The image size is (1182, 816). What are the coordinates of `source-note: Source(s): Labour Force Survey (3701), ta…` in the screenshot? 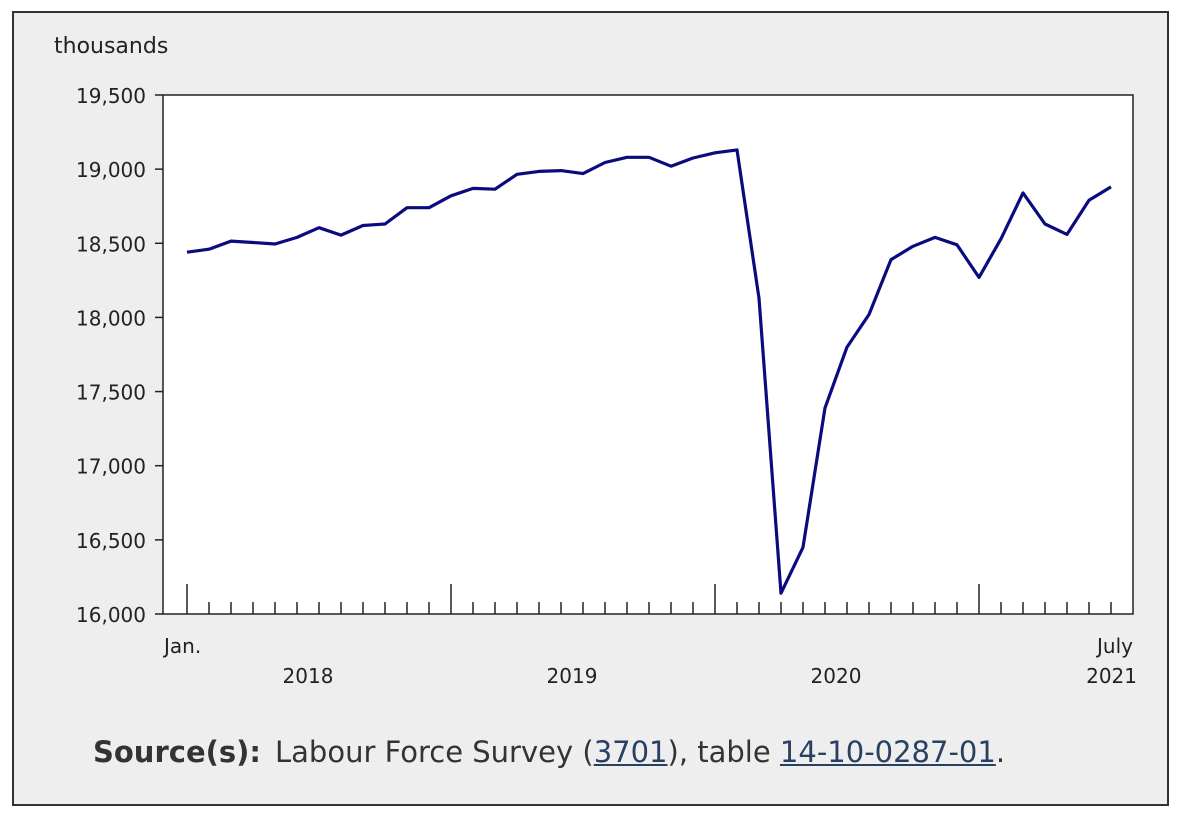 It's located at (549, 752).